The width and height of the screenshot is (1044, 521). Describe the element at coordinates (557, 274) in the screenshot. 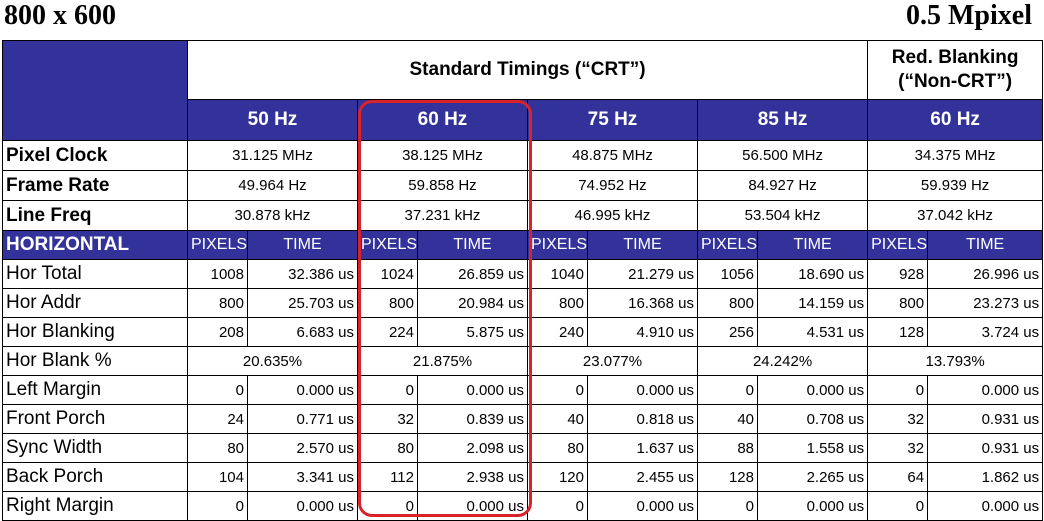

I see `pixels-value: 1040` at that location.